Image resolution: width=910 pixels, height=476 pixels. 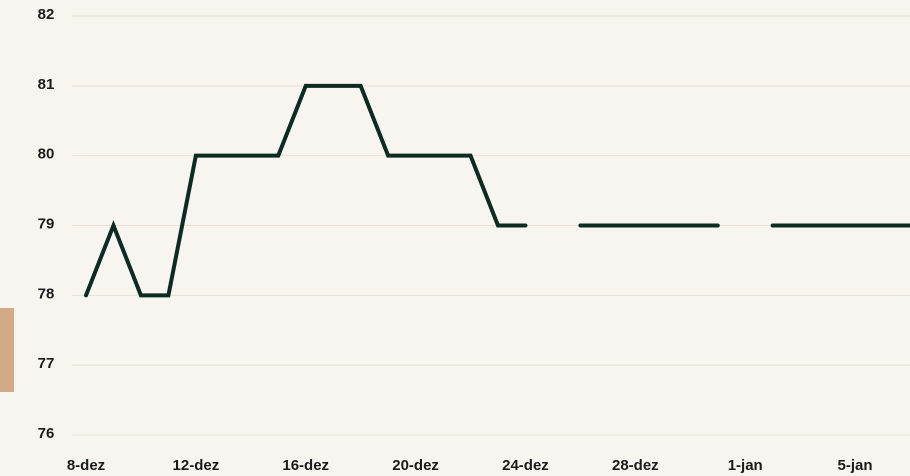 I want to click on x-tick-label: 16-dez, so click(x=305, y=465).